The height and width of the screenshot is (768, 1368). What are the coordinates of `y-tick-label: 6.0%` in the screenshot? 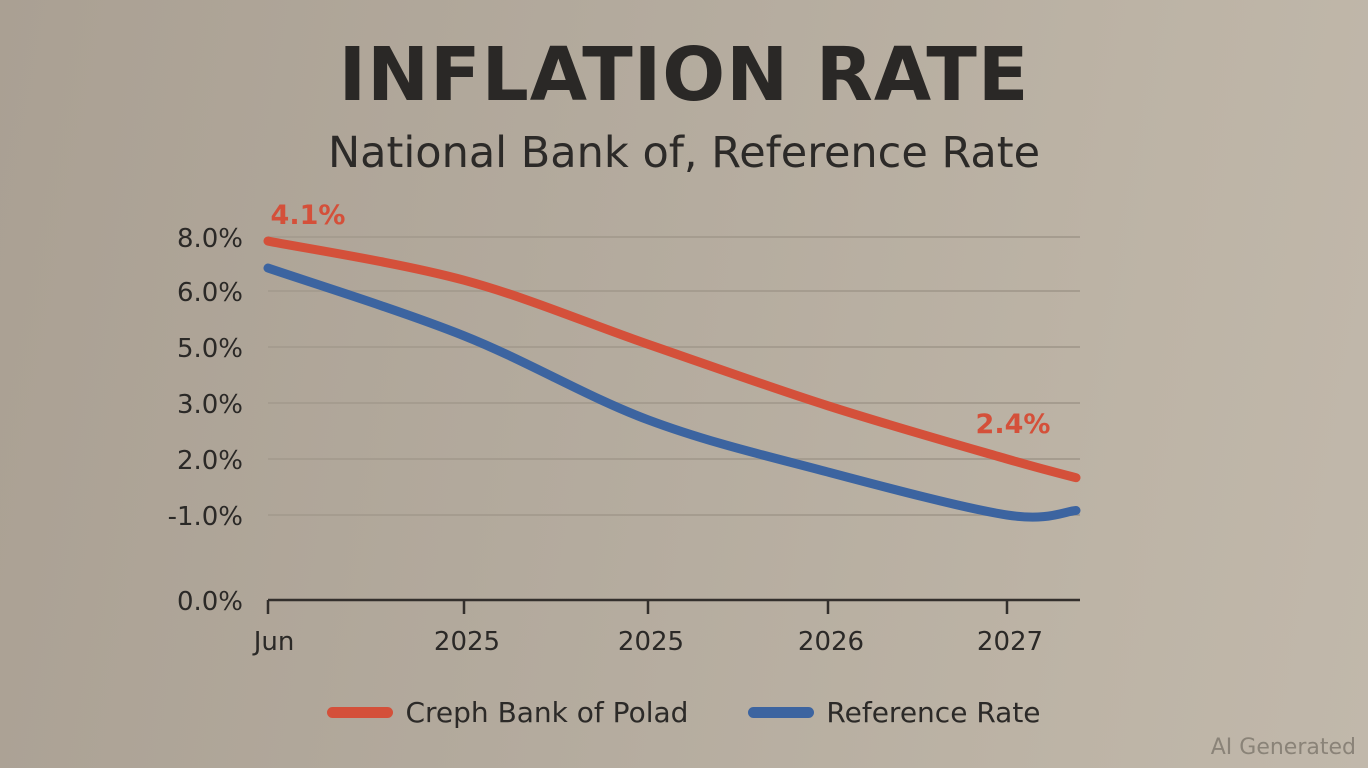 It's located at (210, 293).